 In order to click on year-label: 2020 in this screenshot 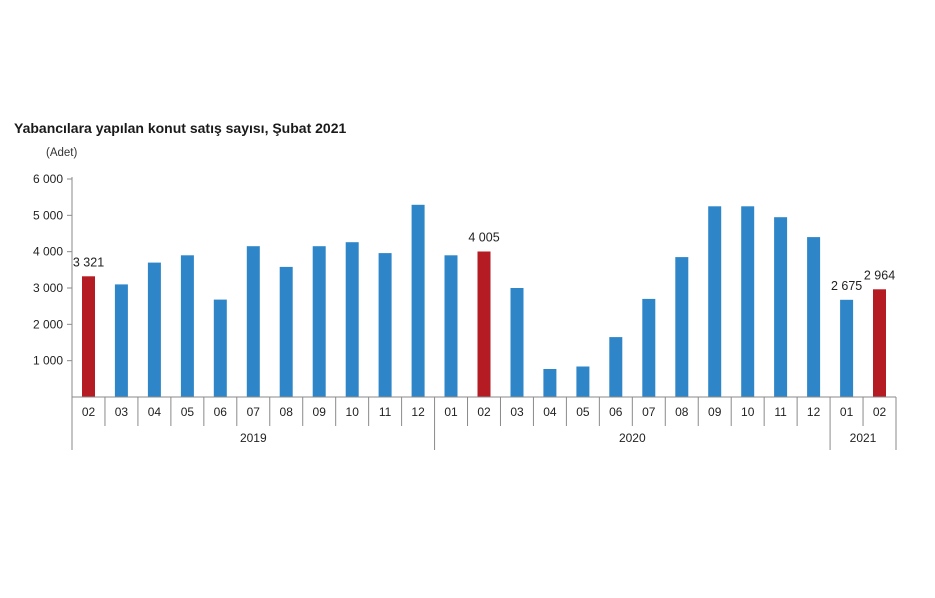, I will do `click(632, 438)`.